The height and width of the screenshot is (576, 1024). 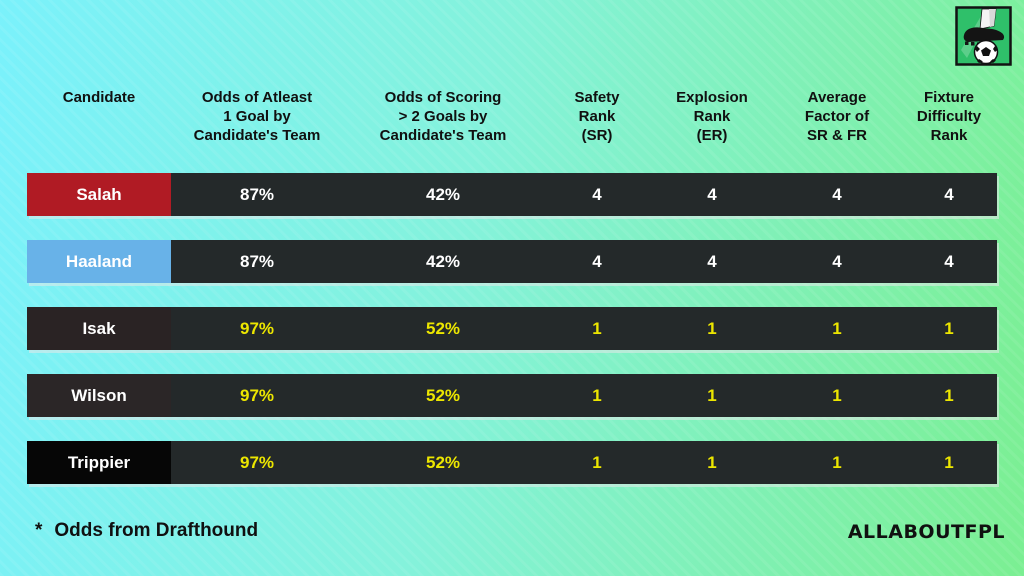 I want to click on candidate-name-cell: Trippier, so click(x=99, y=462).